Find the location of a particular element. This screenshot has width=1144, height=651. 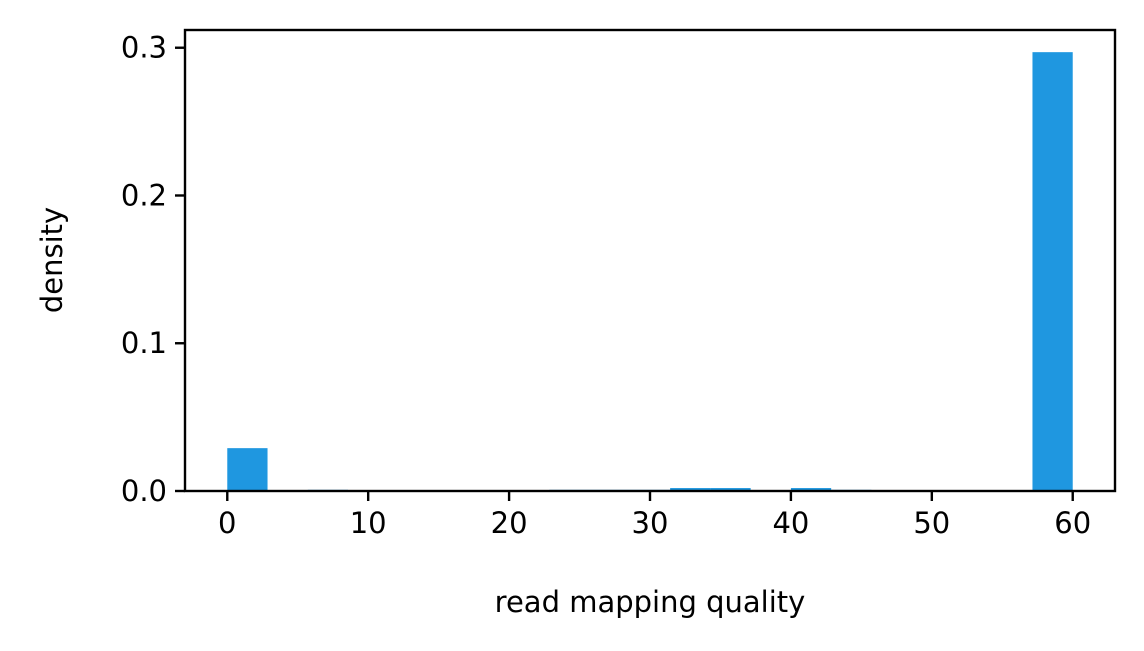

x-tick-label: 0 is located at coordinates (227, 523).